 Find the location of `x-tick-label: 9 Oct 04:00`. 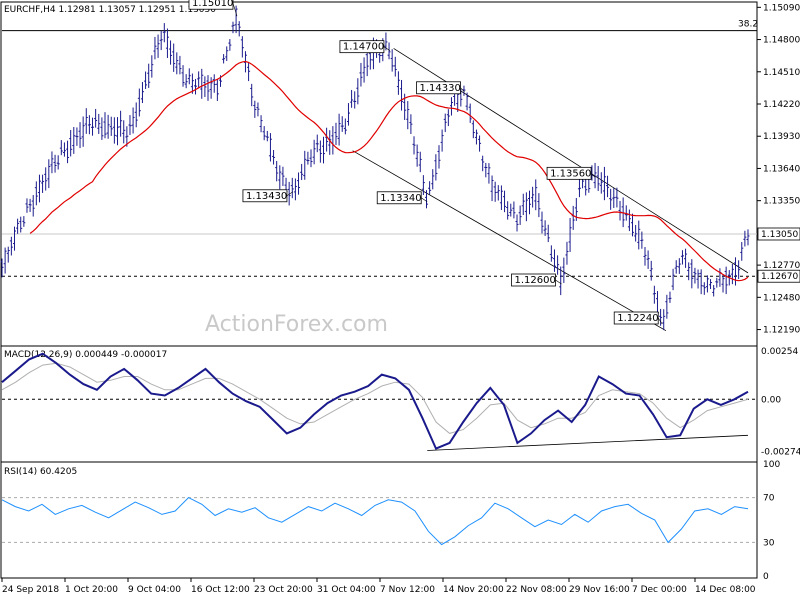

x-tick-label: 9 Oct 04:00 is located at coordinates (154, 590).